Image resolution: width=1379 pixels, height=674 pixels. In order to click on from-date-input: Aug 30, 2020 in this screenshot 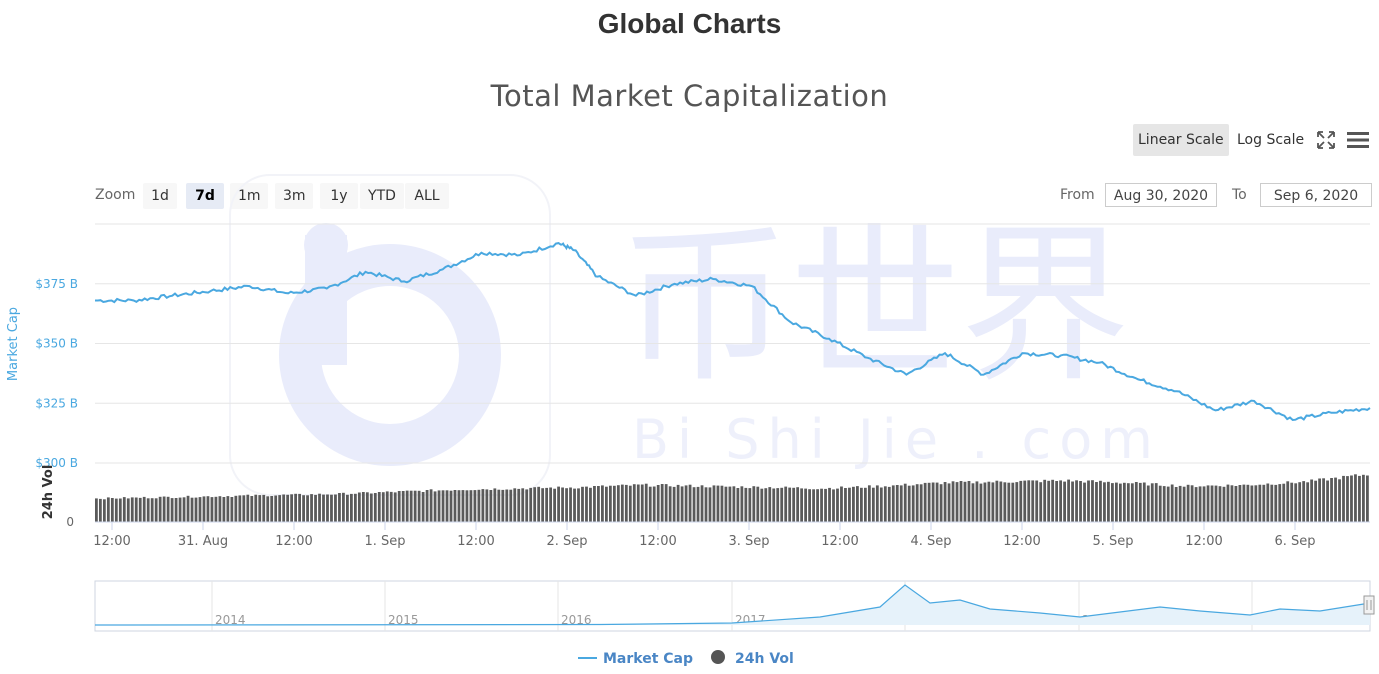, I will do `click(1161, 195)`.